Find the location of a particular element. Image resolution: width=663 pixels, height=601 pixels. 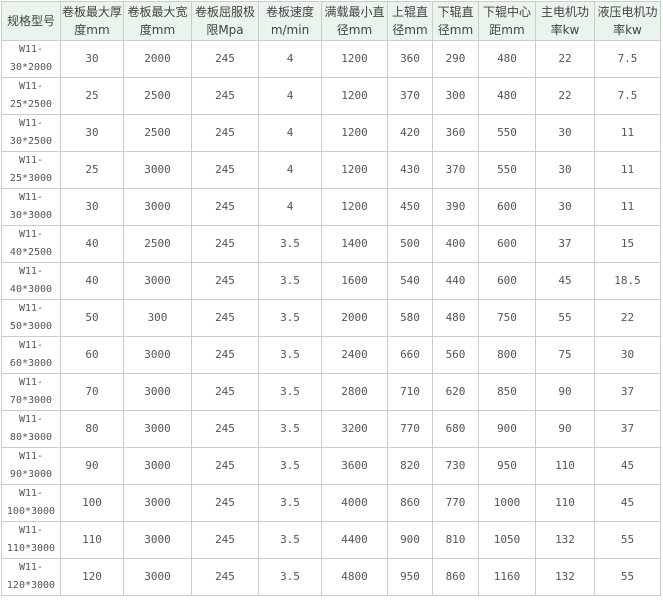

value-cell: 950 is located at coordinates (507, 466).